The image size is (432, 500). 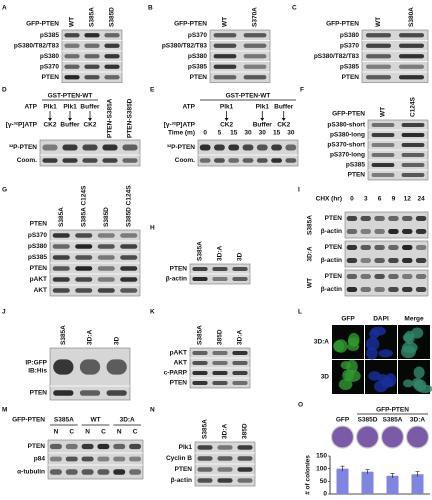 What do you see at coordinates (185, 160) in the screenshot?
I see `row-label: Coom.` at bounding box center [185, 160].